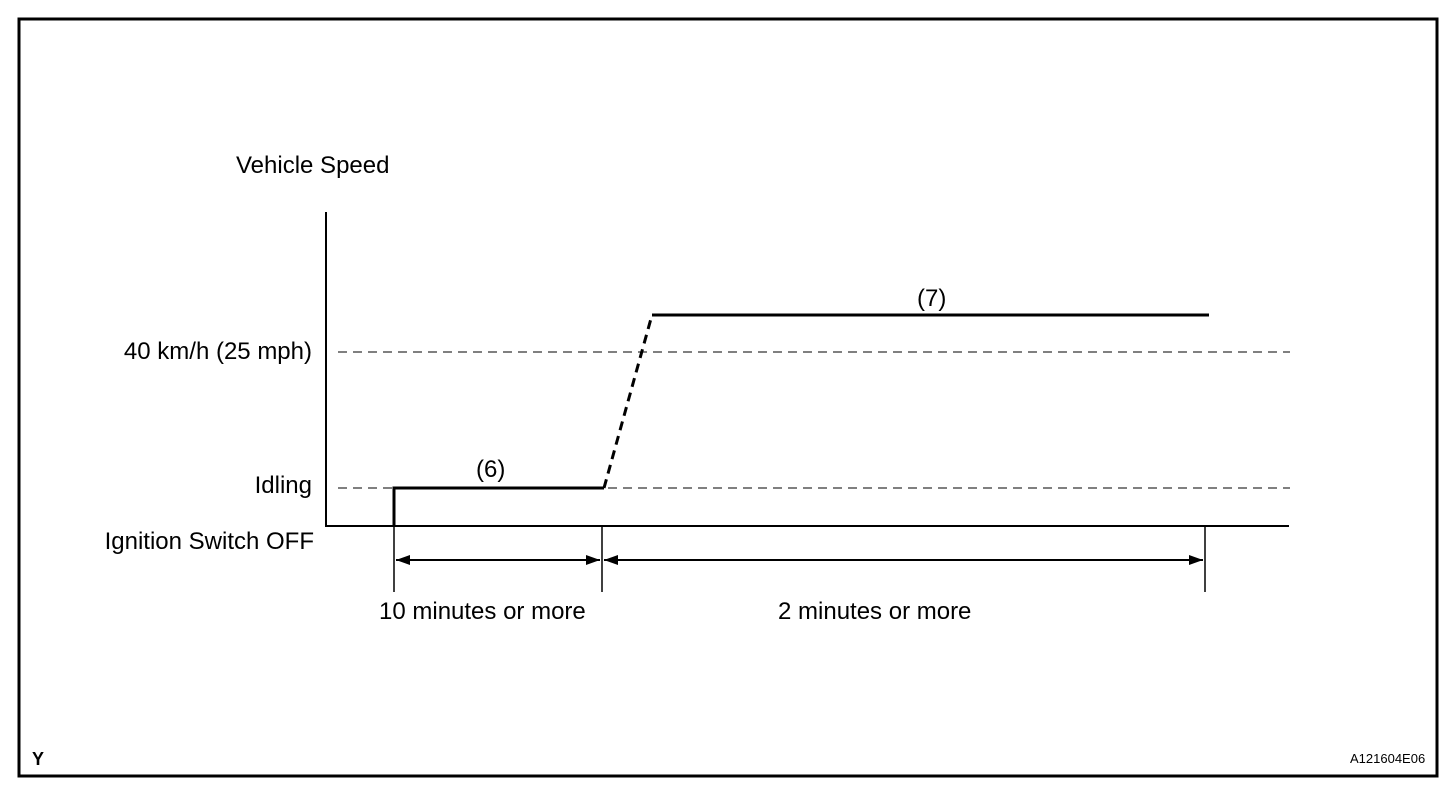 The image size is (1456, 794). What do you see at coordinates (313, 165) in the screenshot?
I see `y-axis-label: Vehicle Speed` at bounding box center [313, 165].